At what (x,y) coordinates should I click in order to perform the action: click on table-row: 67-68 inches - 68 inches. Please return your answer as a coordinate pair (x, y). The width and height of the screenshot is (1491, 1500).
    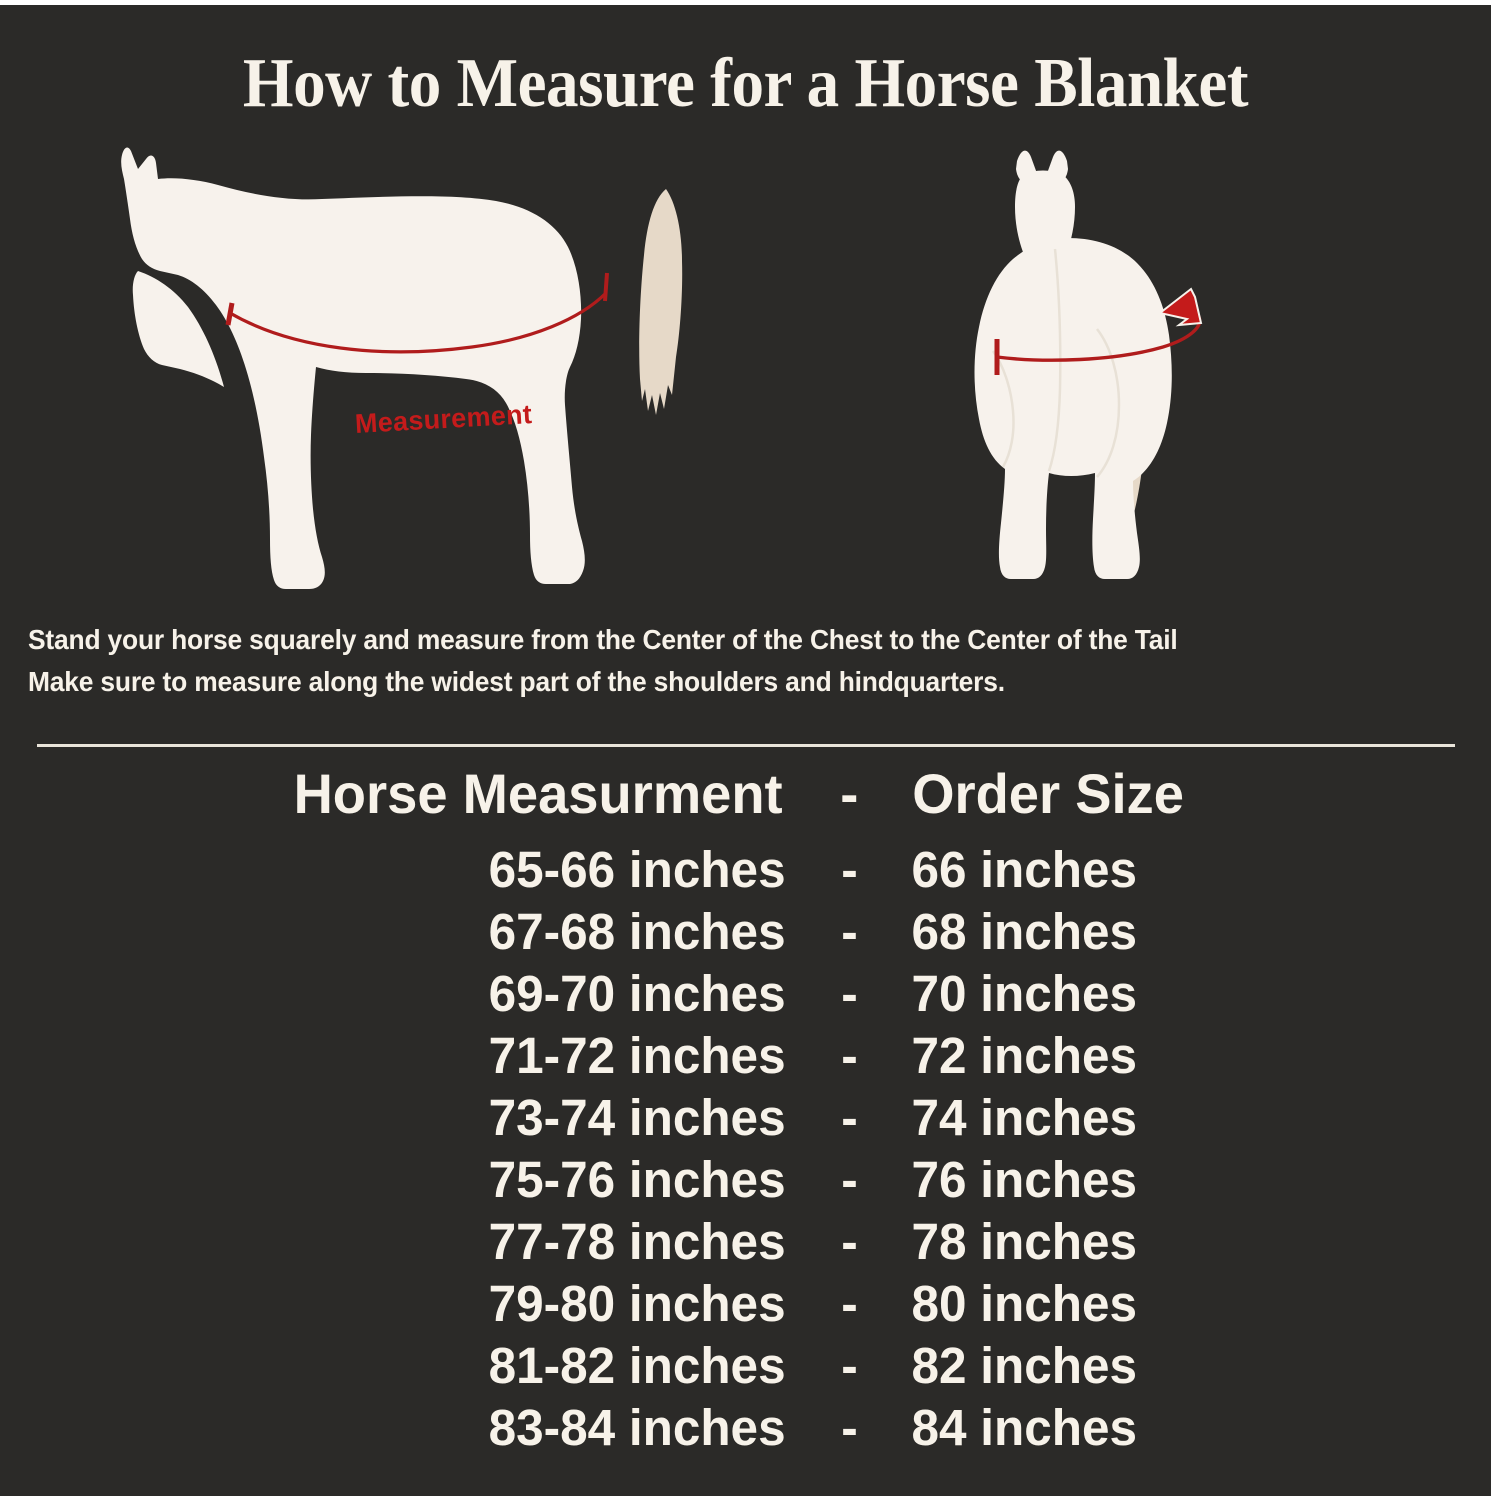
    Looking at the image, I should click on (745, 932).